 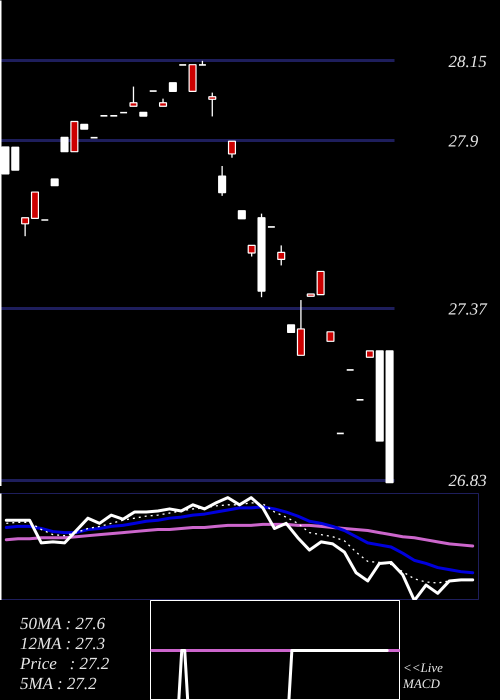 What do you see at coordinates (467, 61) in the screenshot?
I see `y-tick-label: 28.15` at bounding box center [467, 61].